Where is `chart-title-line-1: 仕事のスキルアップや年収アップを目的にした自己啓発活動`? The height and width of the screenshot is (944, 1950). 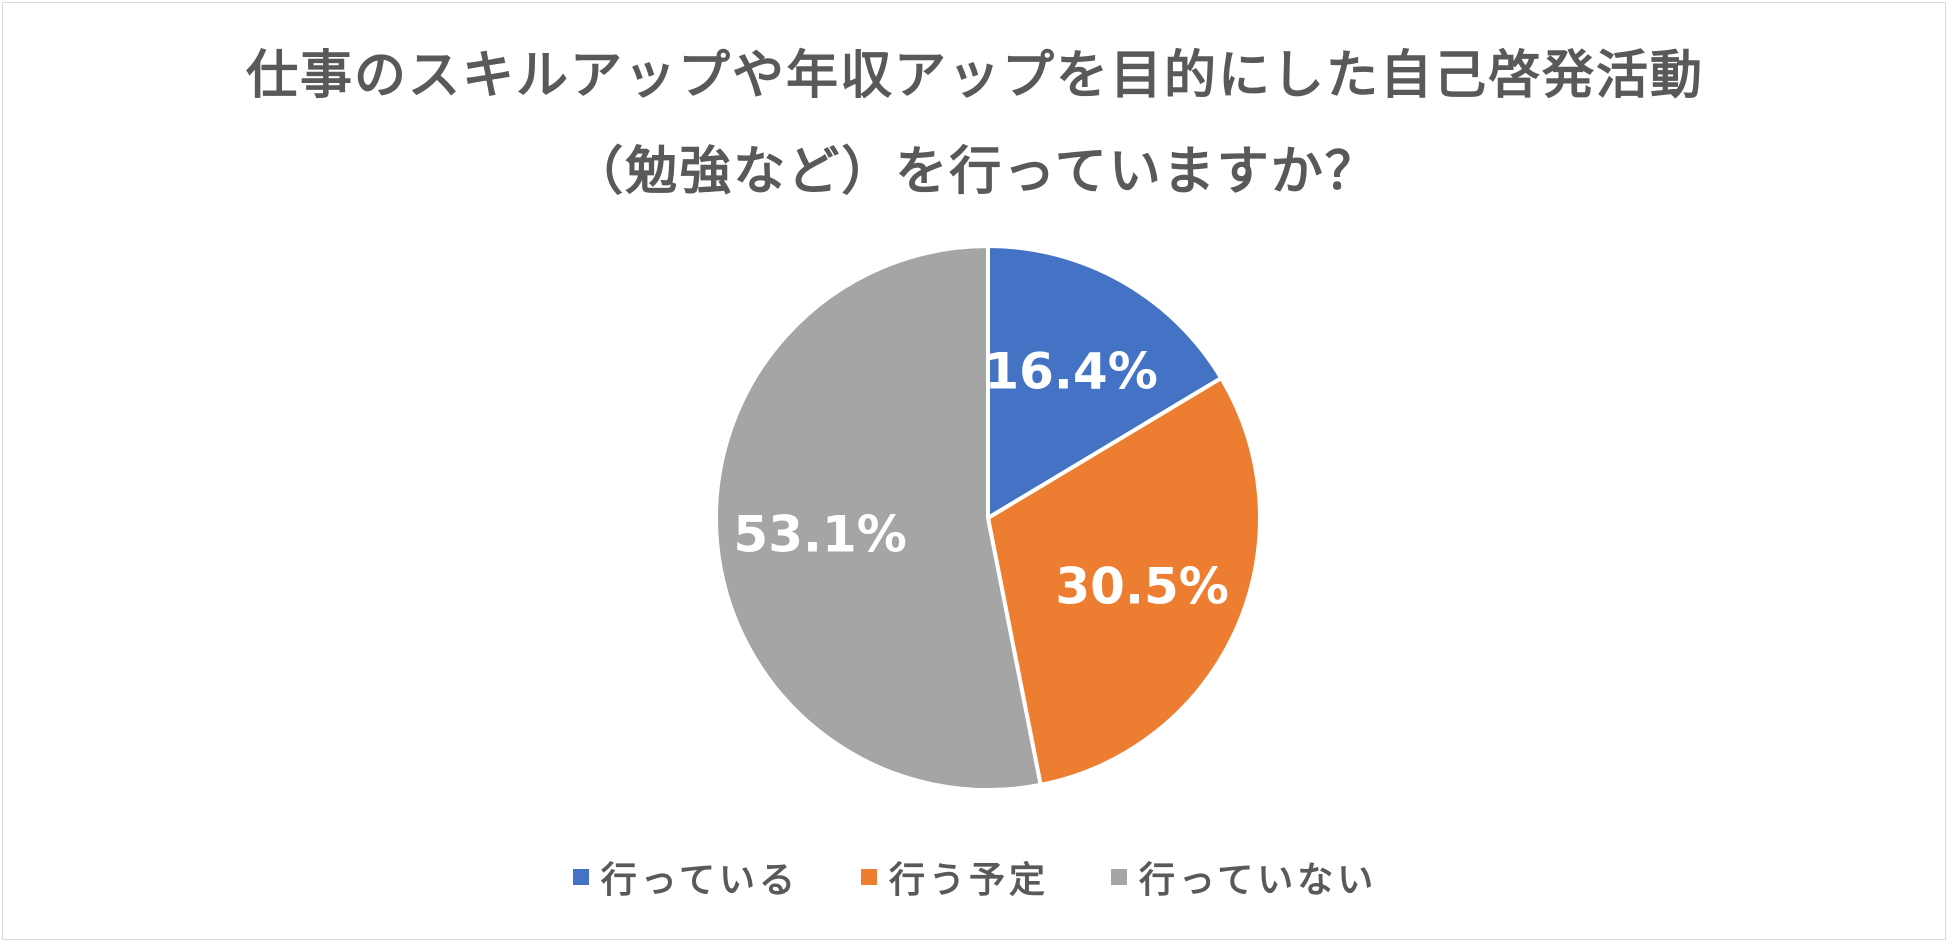 chart-title-line-1: 仕事のスキルアップや年収アップを目的にした自己啓発活動 is located at coordinates (974, 76).